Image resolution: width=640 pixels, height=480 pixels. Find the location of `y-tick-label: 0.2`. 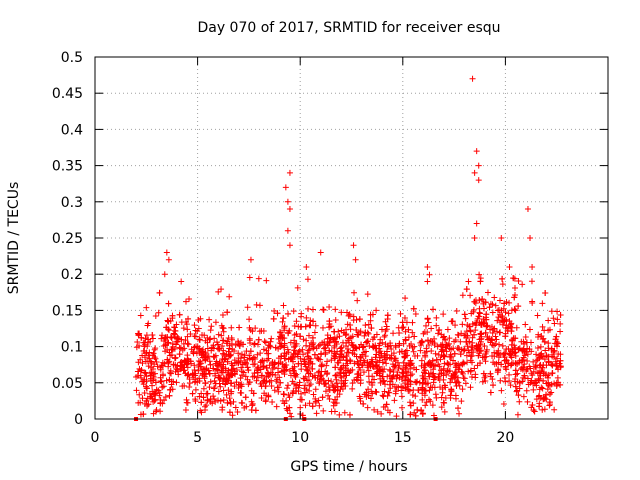

y-tick-label: 0.2 is located at coordinates (72, 275).